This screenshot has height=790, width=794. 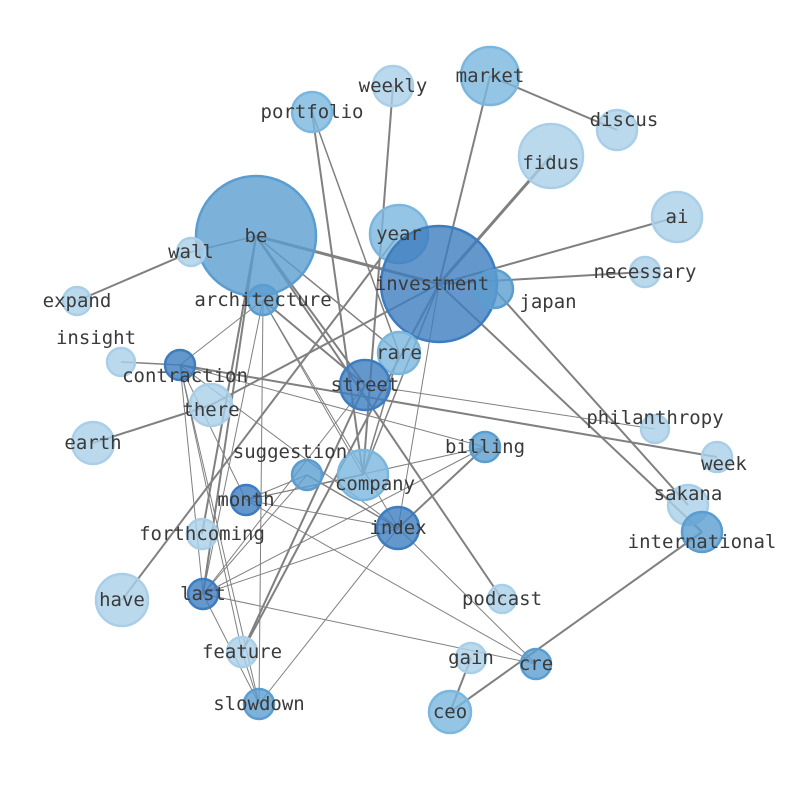 I want to click on edge-investment-international, so click(x=570, y=408).